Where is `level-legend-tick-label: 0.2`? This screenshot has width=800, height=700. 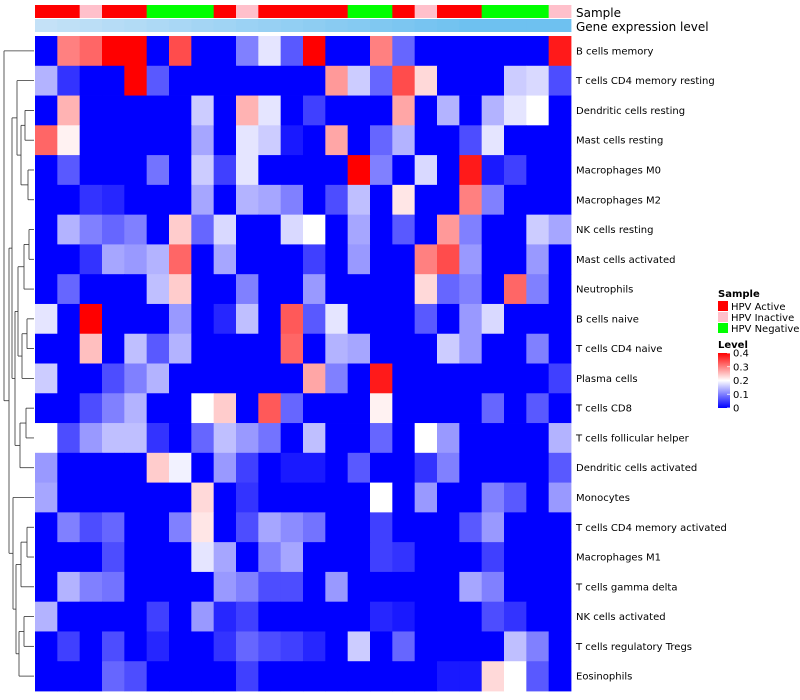 level-legend-tick-label: 0.2 is located at coordinates (741, 381).